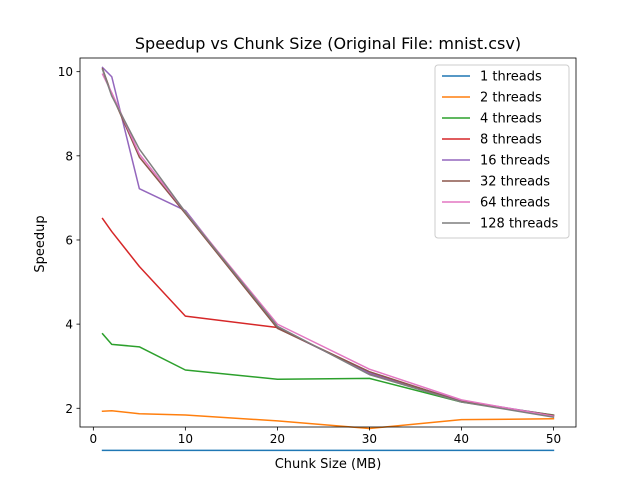 This screenshot has width=640, height=480. I want to click on y-axis-label: Speedup, so click(40, 243).